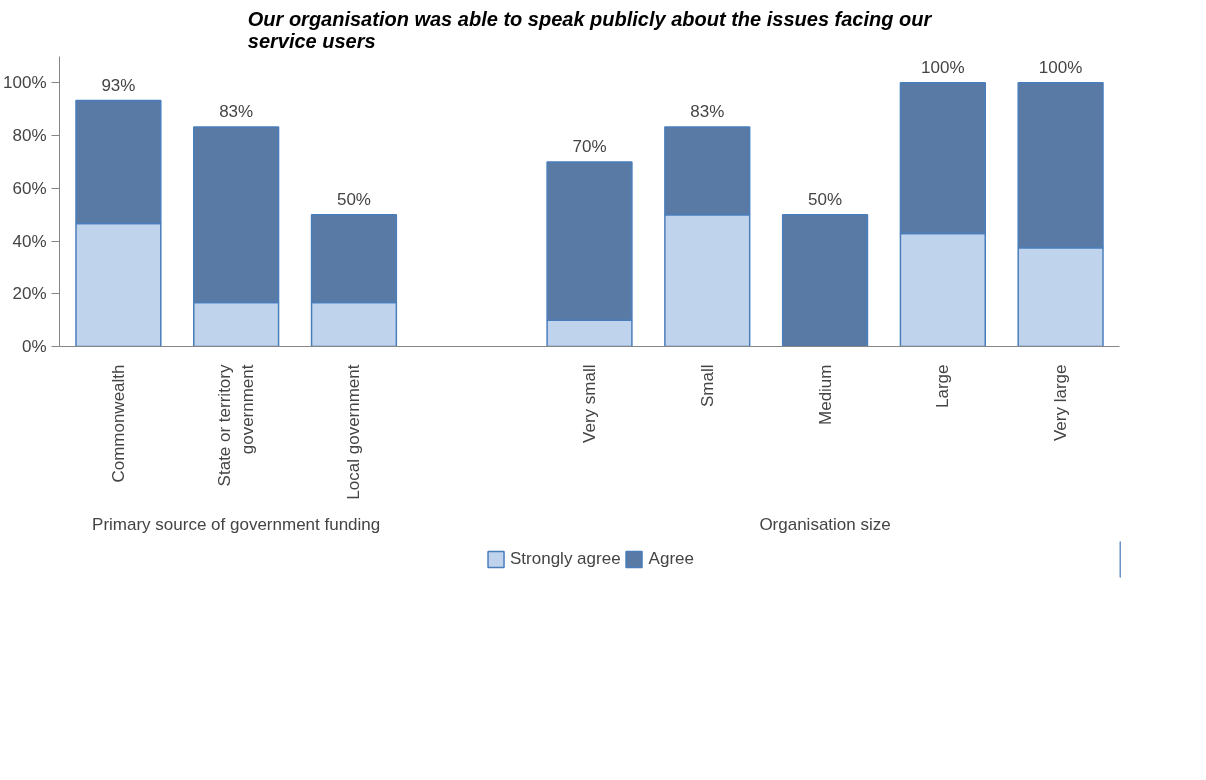 The width and height of the screenshot is (1206, 780). What do you see at coordinates (354, 432) in the screenshot?
I see `x-tick-label: Local government` at bounding box center [354, 432].